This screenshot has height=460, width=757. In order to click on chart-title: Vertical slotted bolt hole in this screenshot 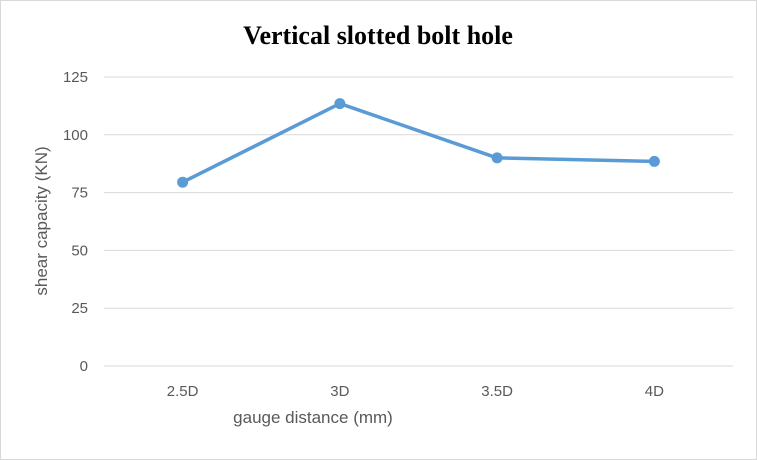, I will do `click(378, 35)`.